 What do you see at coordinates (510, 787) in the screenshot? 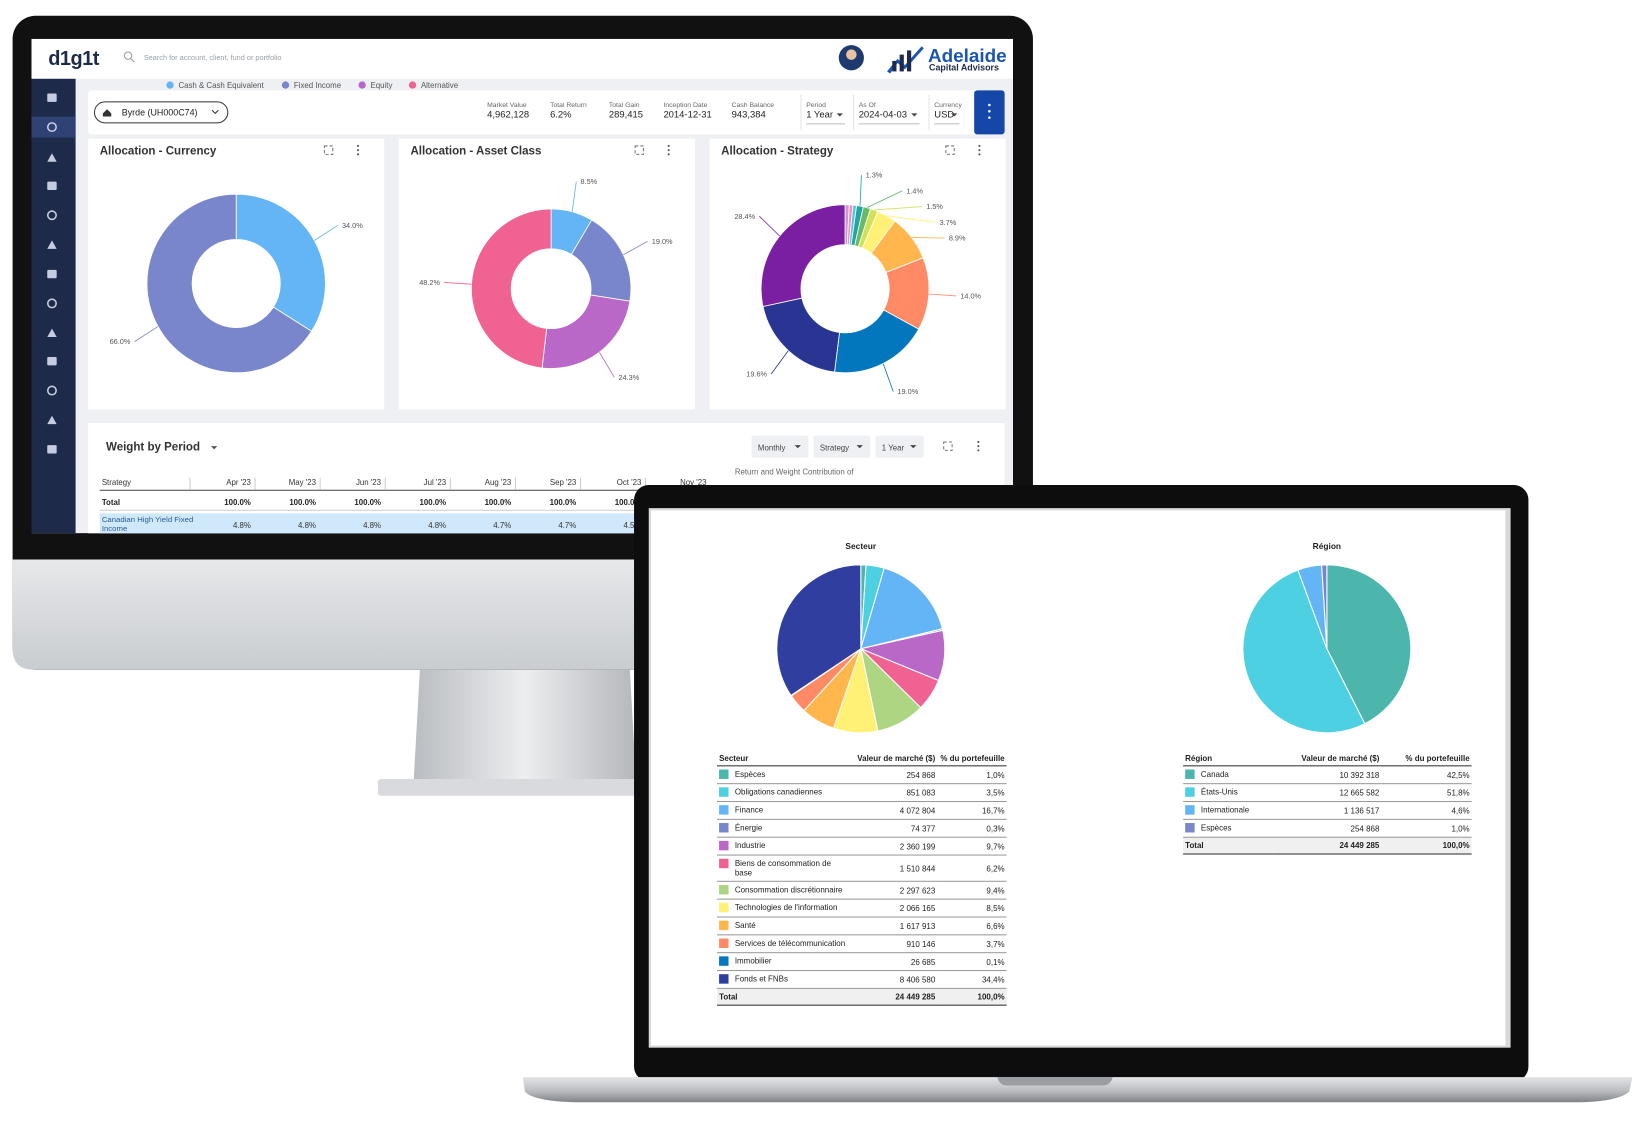
I see `monitor-foot` at bounding box center [510, 787].